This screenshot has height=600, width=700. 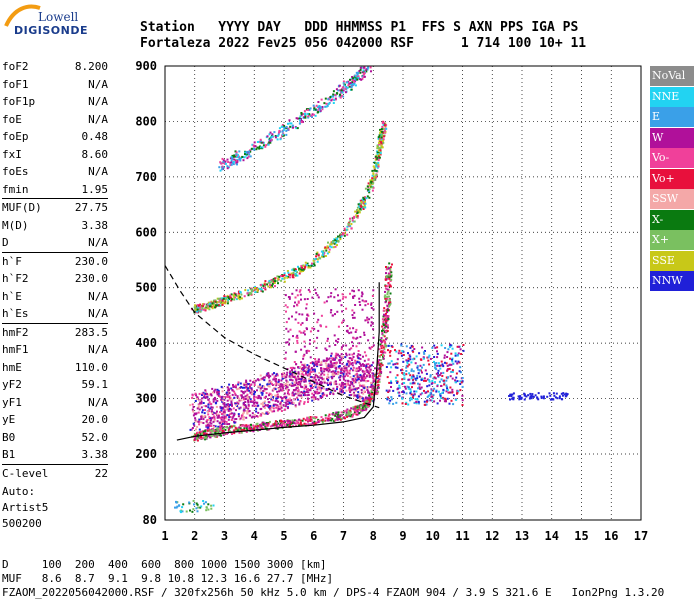 I want to click on param-name: B1, so click(x=9, y=454).